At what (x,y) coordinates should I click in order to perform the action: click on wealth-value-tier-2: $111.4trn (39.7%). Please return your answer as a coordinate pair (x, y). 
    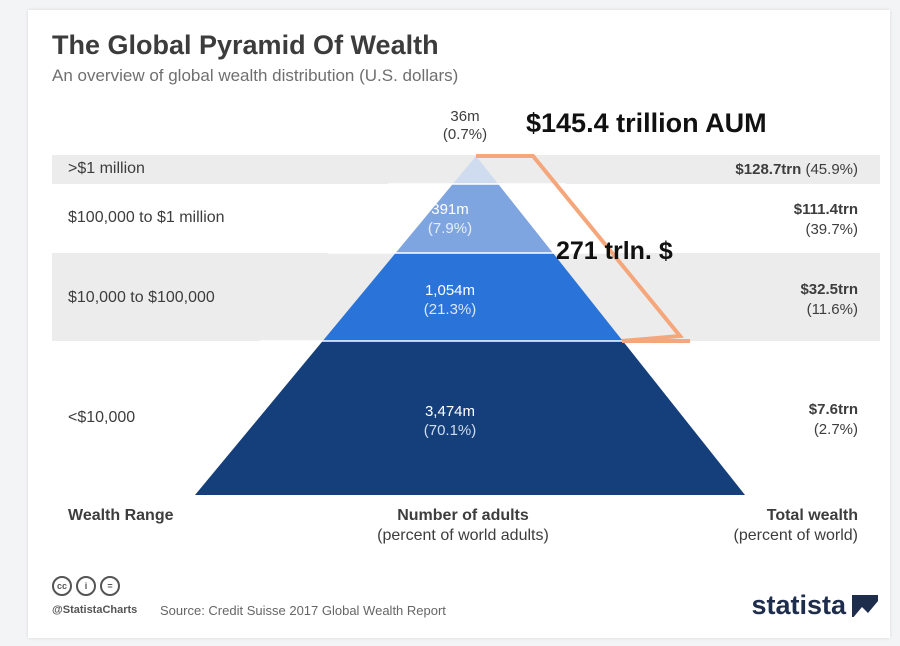
    Looking at the image, I should click on (826, 220).